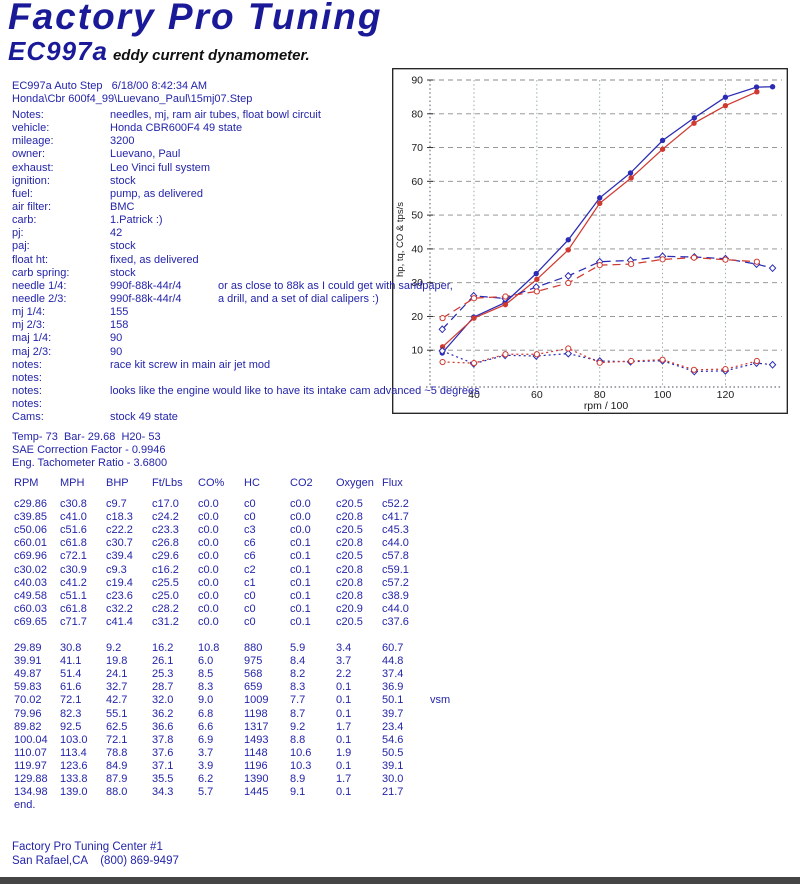  What do you see at coordinates (116, 233) in the screenshot?
I see `setup-val: 42` at bounding box center [116, 233].